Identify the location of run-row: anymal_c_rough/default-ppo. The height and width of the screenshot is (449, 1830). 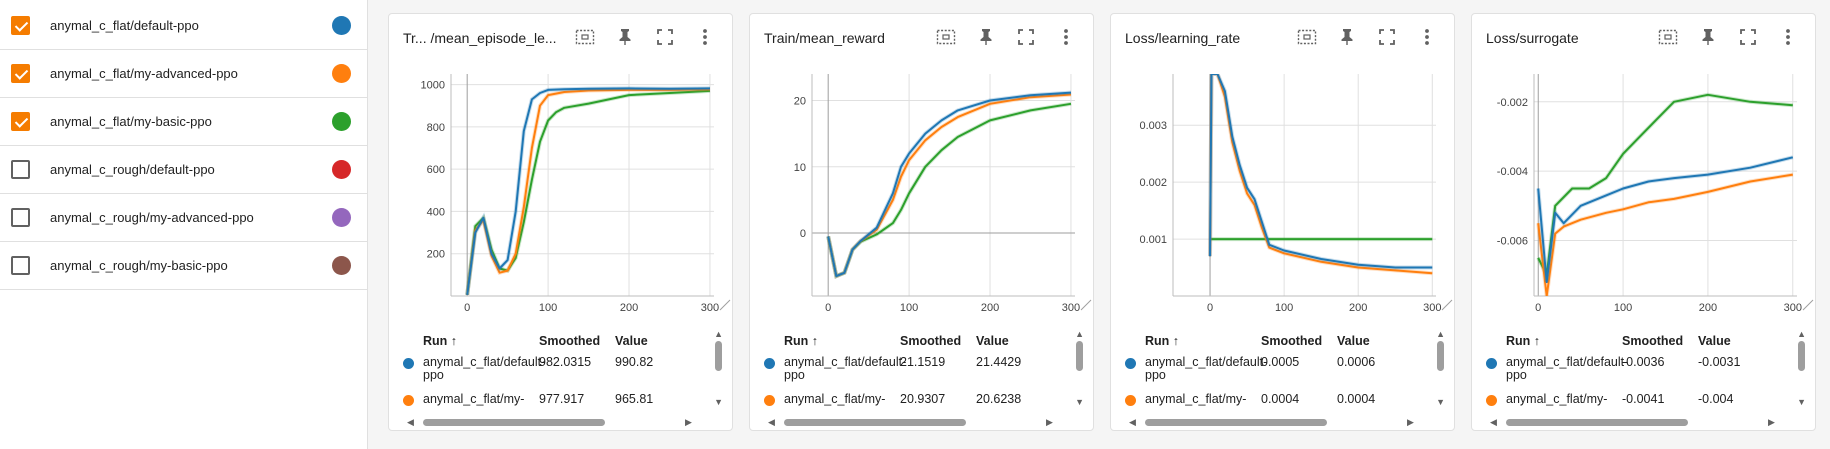
(183, 170).